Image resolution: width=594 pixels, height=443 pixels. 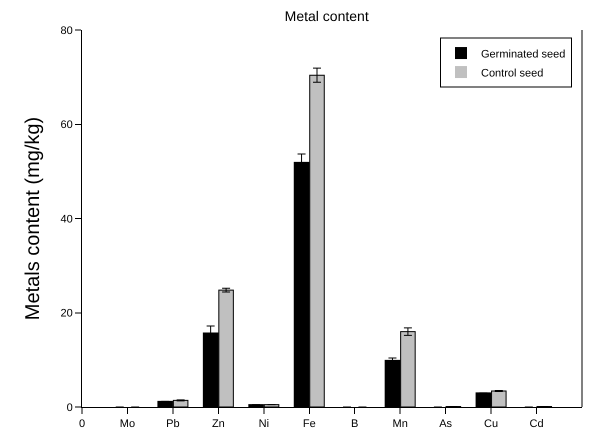 I want to click on y-tick-label: 20, so click(x=66, y=314).